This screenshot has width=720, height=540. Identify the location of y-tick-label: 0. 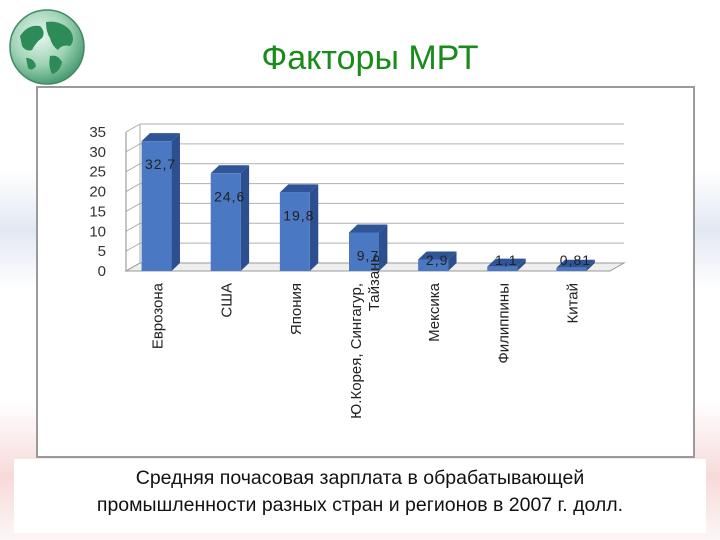
(102, 271).